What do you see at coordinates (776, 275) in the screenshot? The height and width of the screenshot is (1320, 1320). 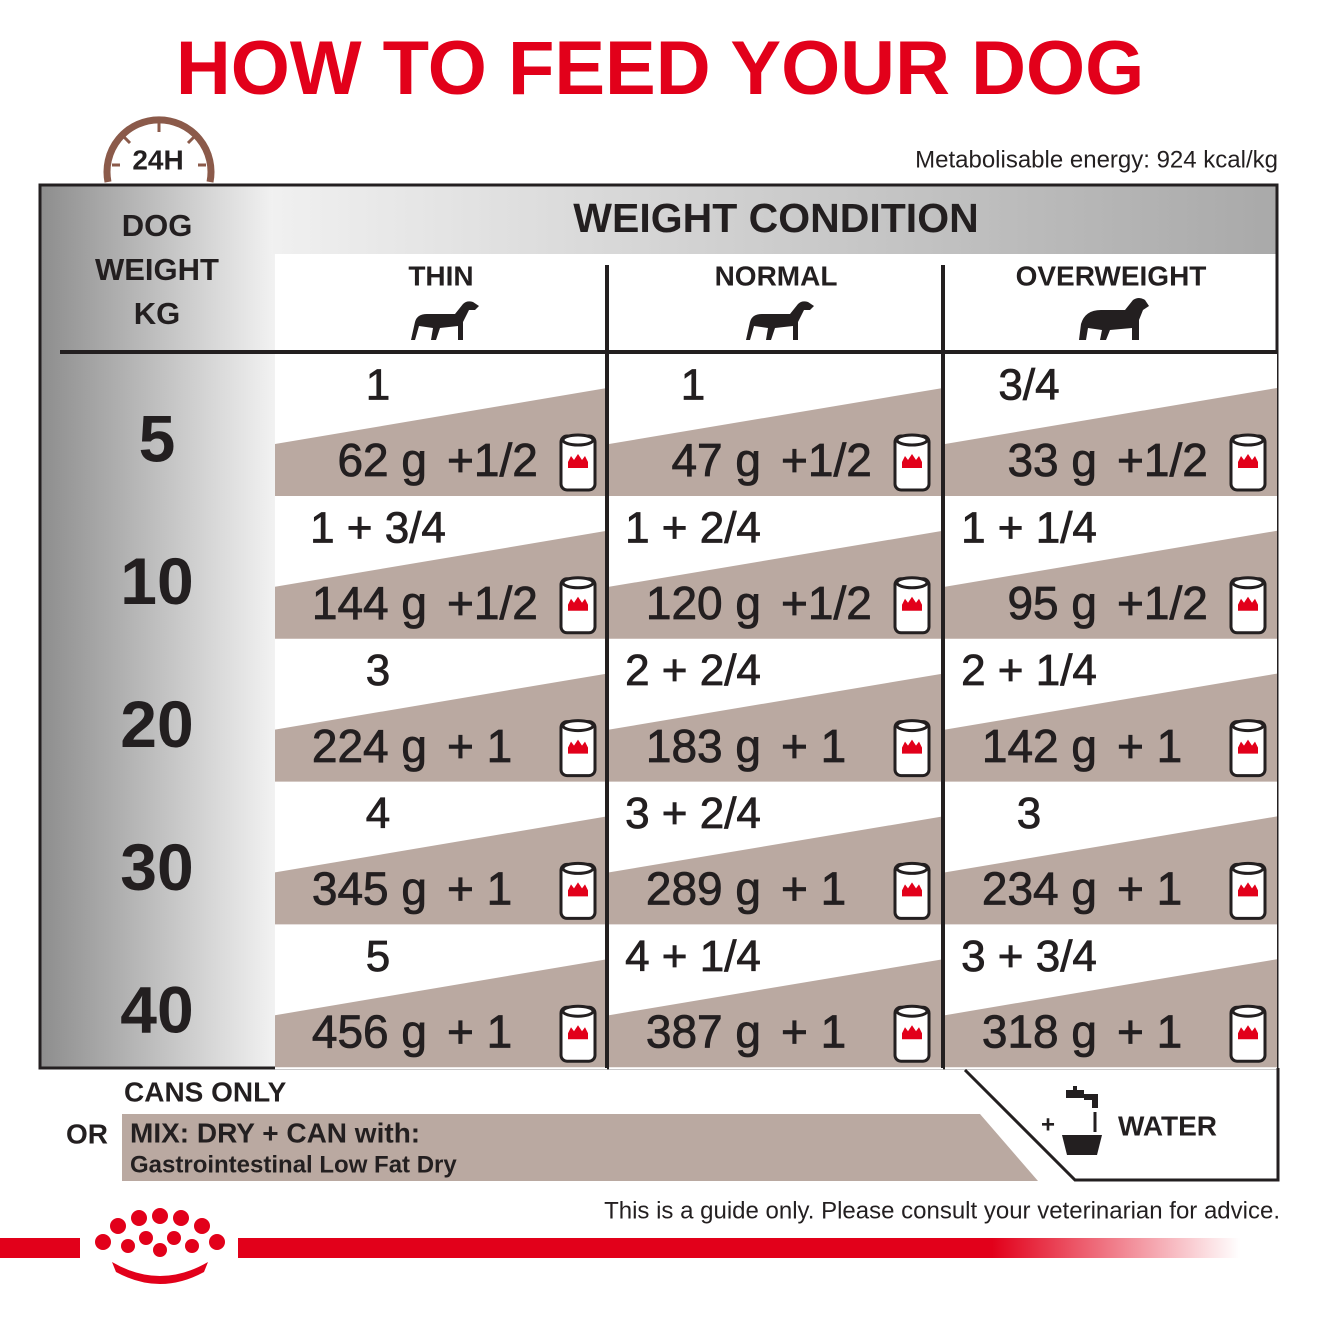 I see `column-header: NORMAL` at bounding box center [776, 275].